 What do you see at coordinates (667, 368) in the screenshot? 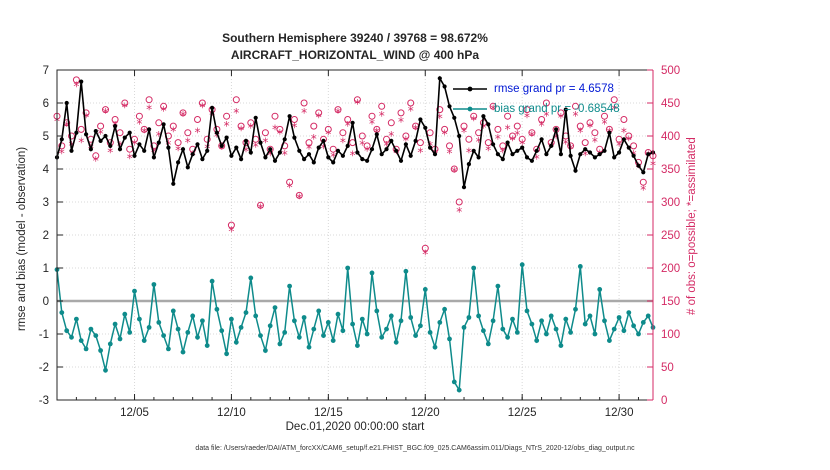
I see `svg-text: 50` at bounding box center [667, 368].